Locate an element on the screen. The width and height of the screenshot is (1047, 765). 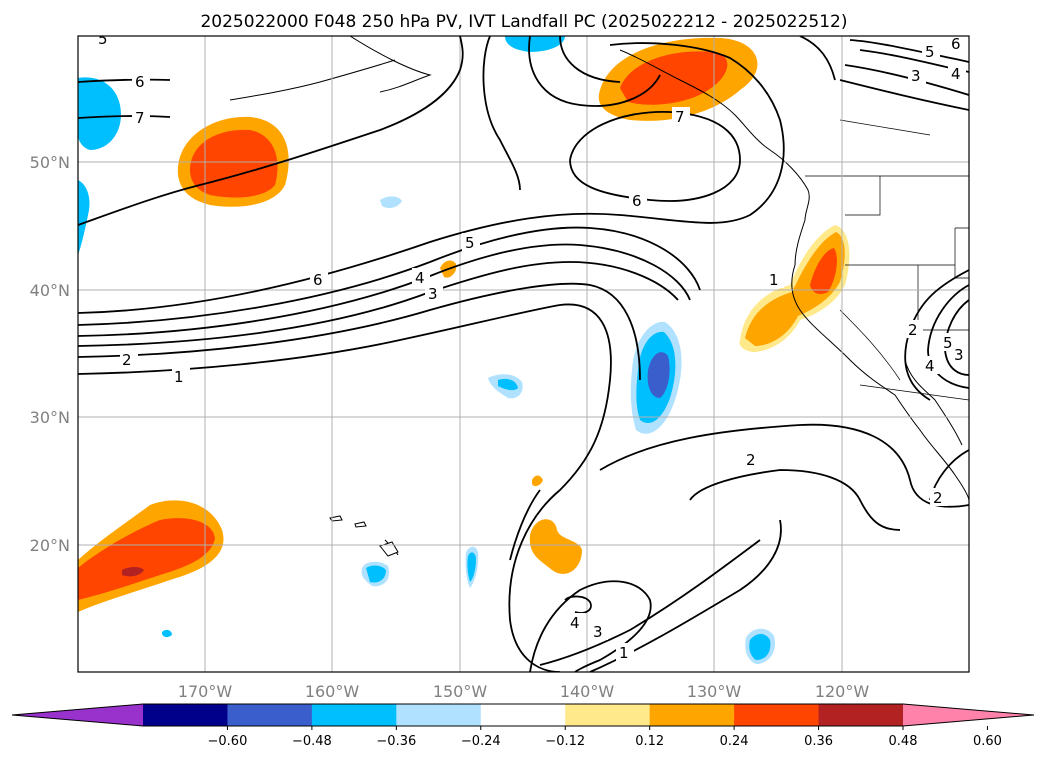
latitude-axis-labels: 50°N 40°N 30°N 20°N is located at coordinates (50, 354).